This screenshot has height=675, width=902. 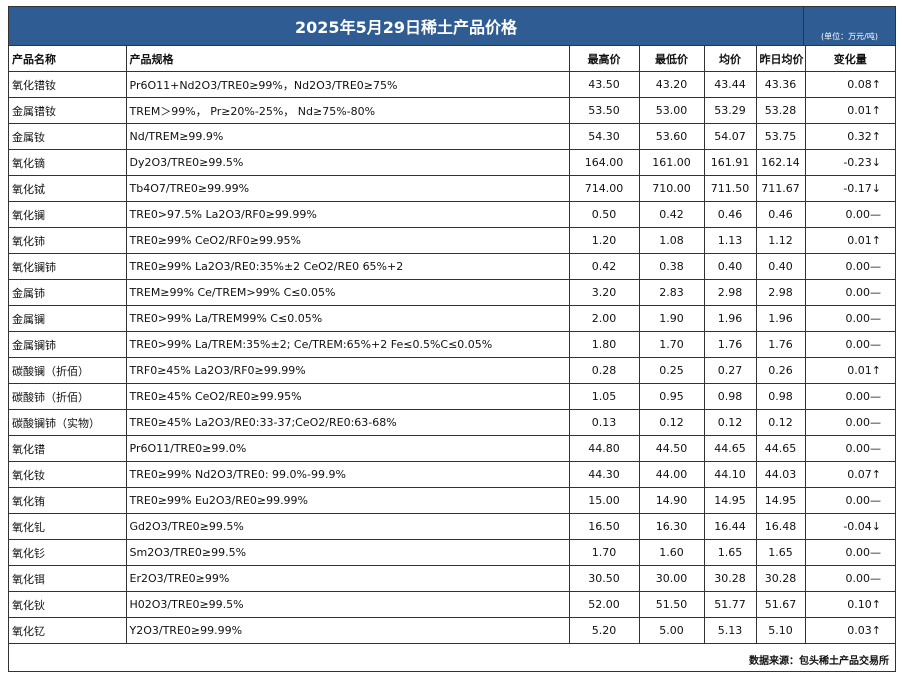 I want to click on low-price-cell: 0.38, so click(x=671, y=266).